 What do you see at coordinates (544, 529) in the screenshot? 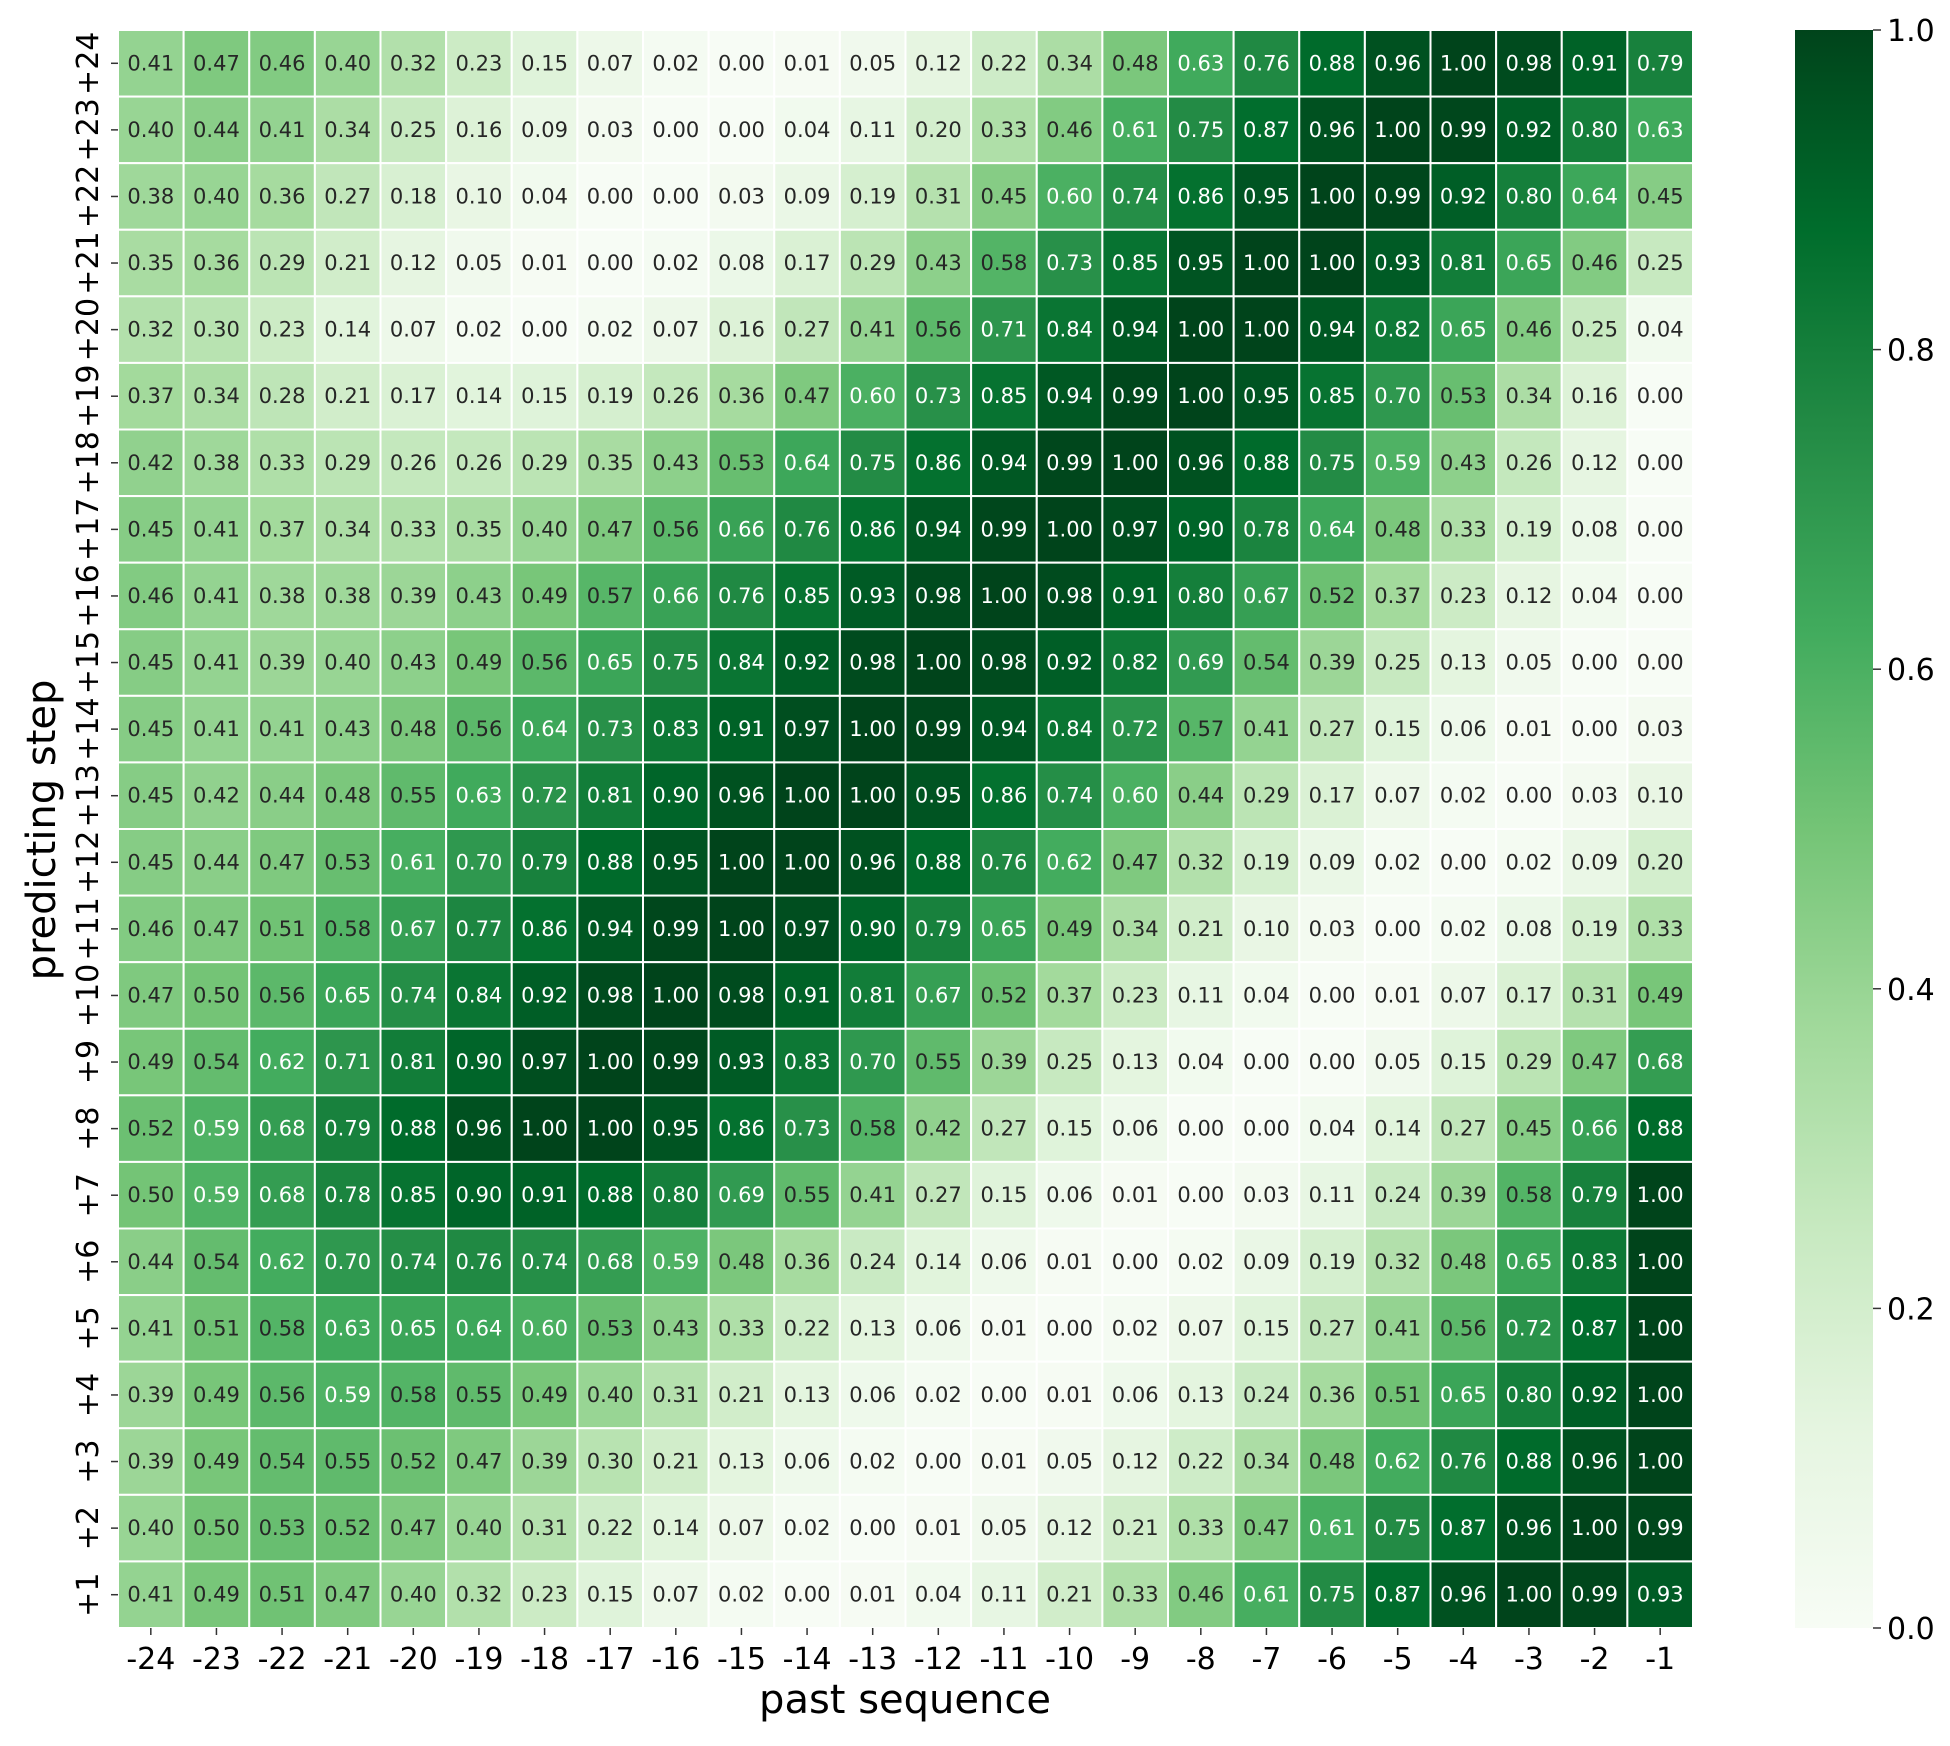
I see `cell-value-label: 0.40` at bounding box center [544, 529].